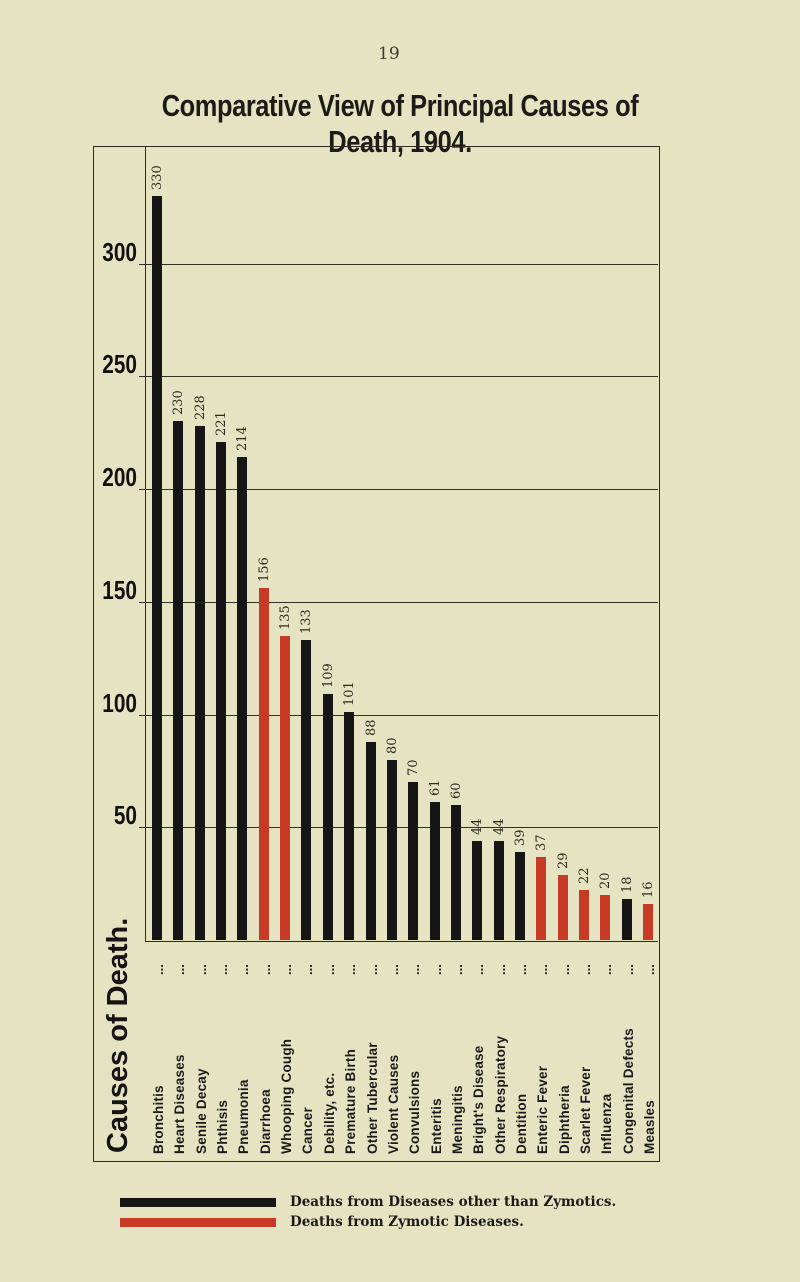  What do you see at coordinates (119, 251) in the screenshot?
I see `y-tick-label: 300` at bounding box center [119, 251].